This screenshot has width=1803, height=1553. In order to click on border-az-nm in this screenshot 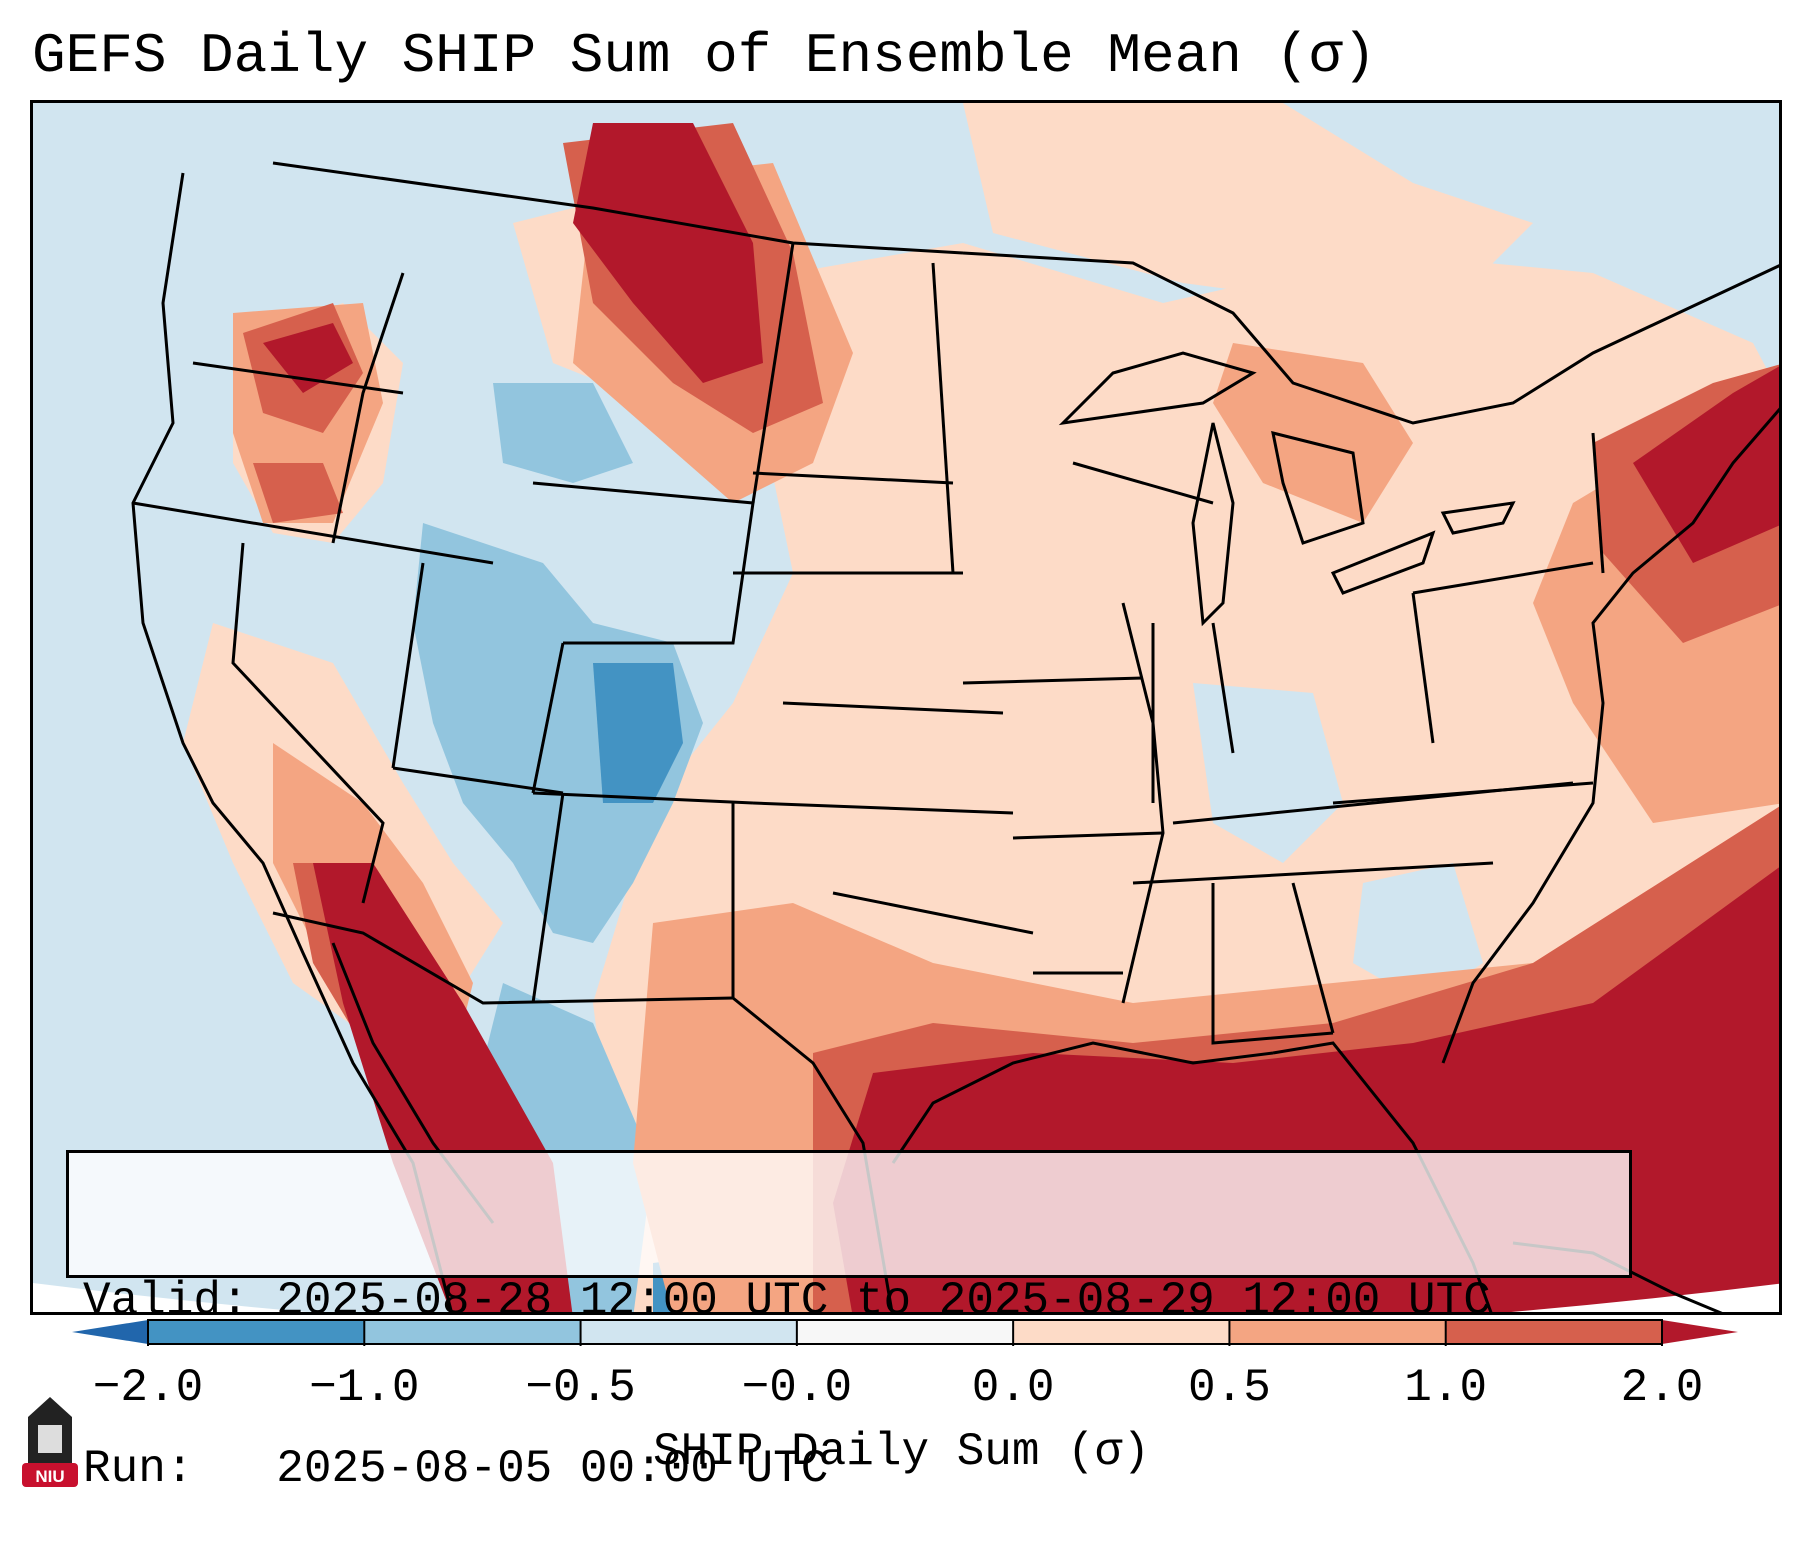, I will do `click(548, 898)`.